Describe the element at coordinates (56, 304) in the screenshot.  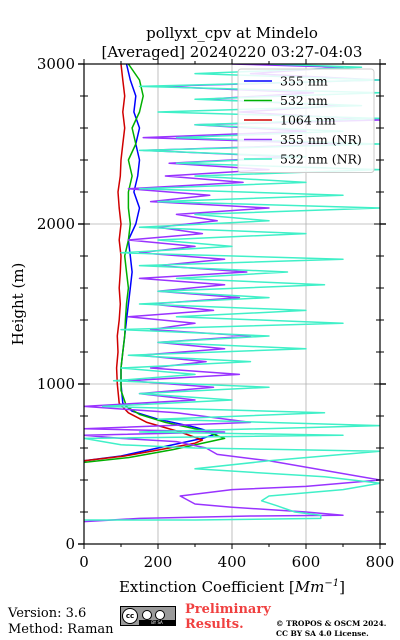
I see `y-tick-labels: 0 1000 2000 3000` at that location.